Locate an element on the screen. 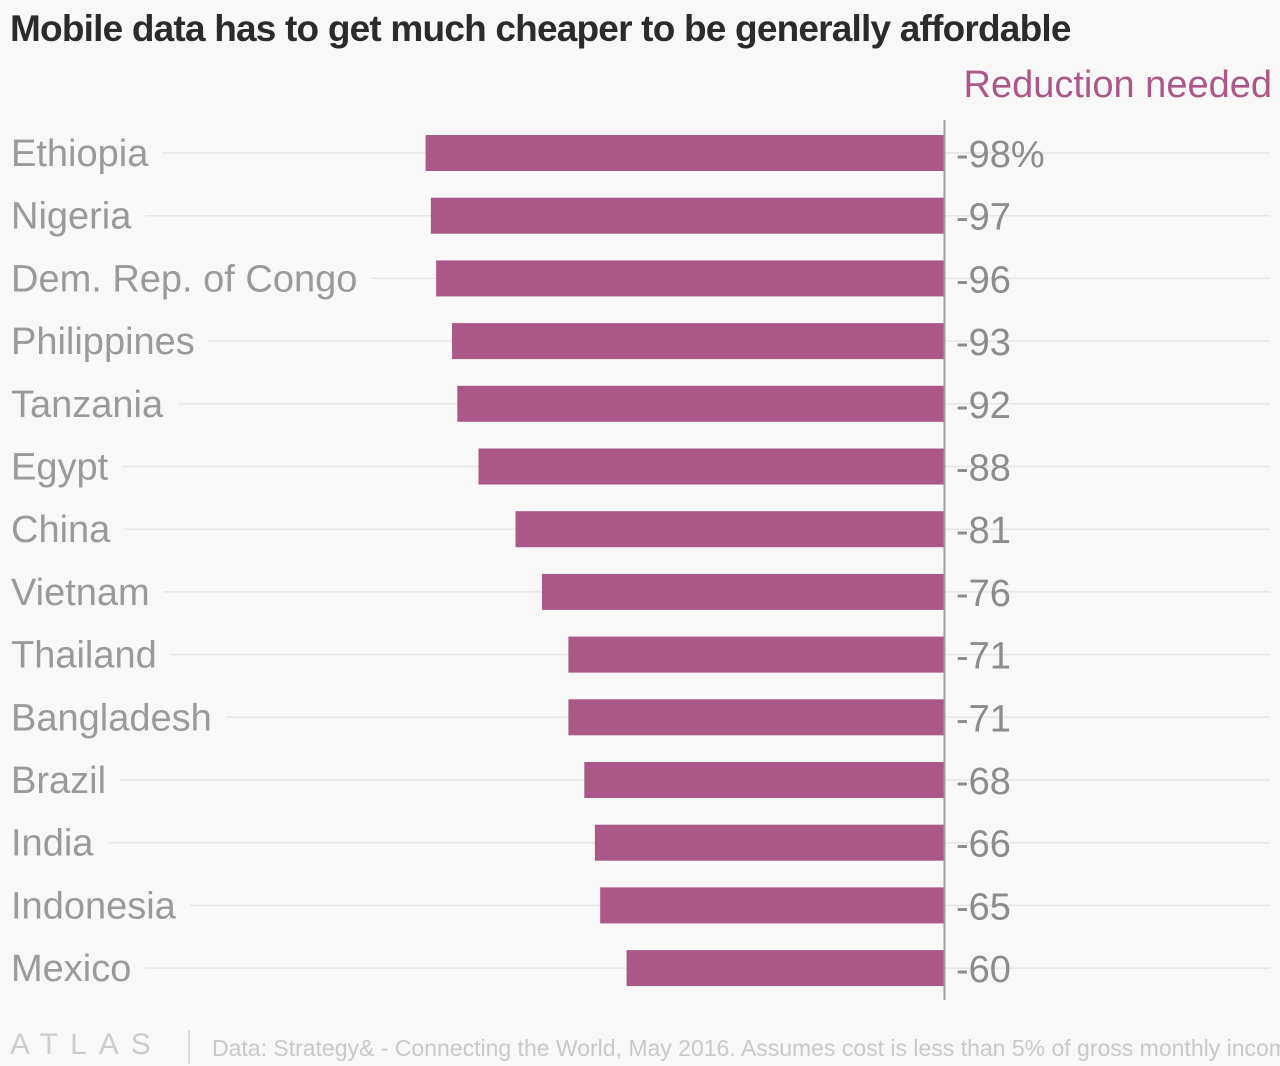 This screenshot has height=1066, width=1280. category-label: Ethiopia is located at coordinates (80, 154).